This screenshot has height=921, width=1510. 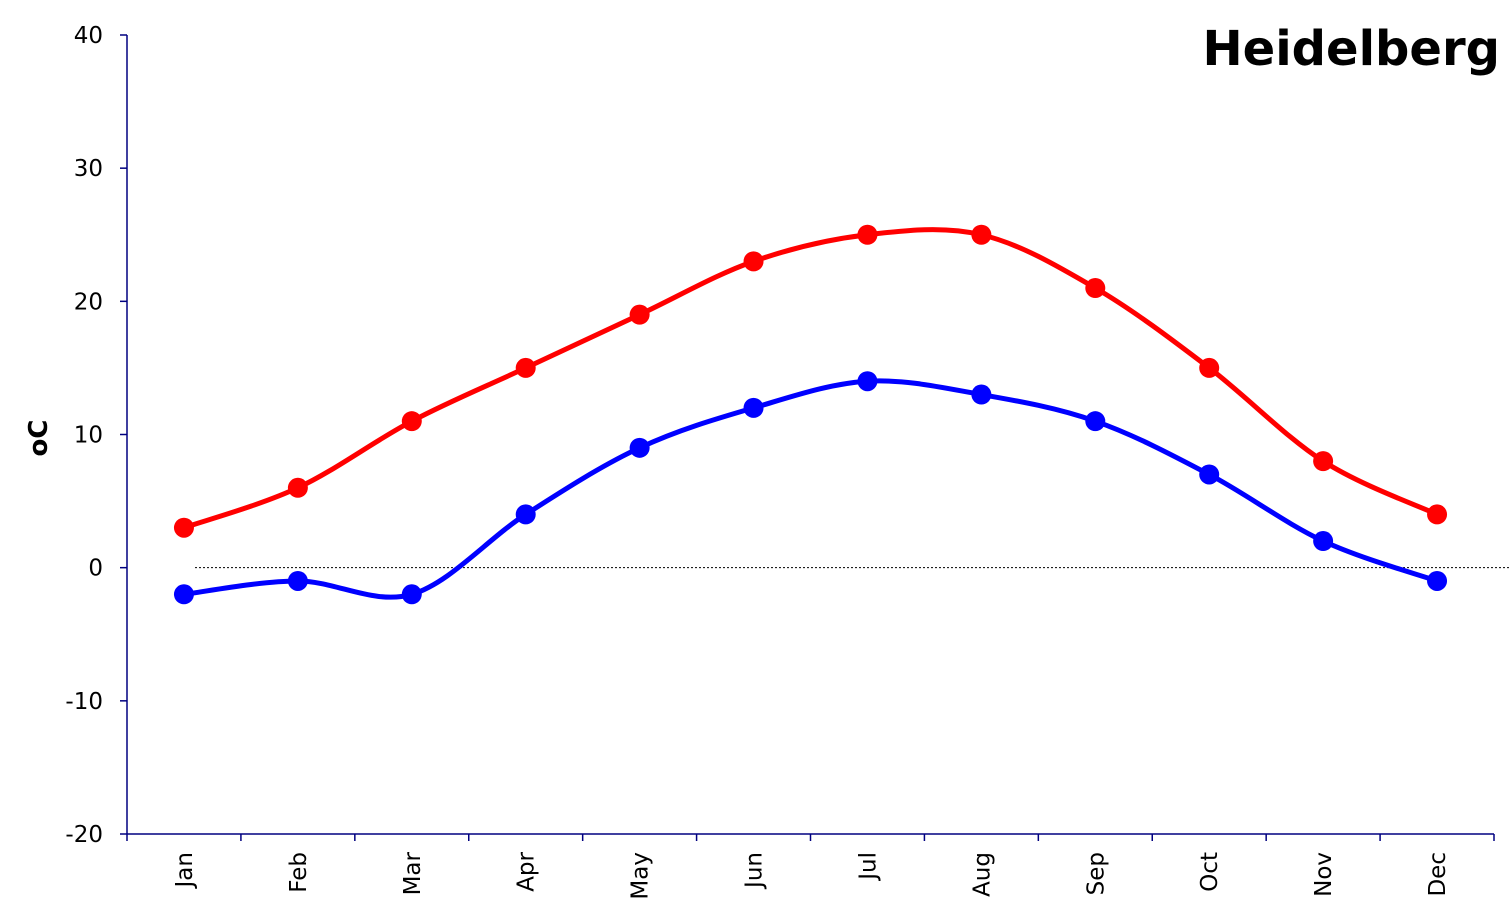 I want to click on x-tick-label: Aug, so click(x=982, y=874).